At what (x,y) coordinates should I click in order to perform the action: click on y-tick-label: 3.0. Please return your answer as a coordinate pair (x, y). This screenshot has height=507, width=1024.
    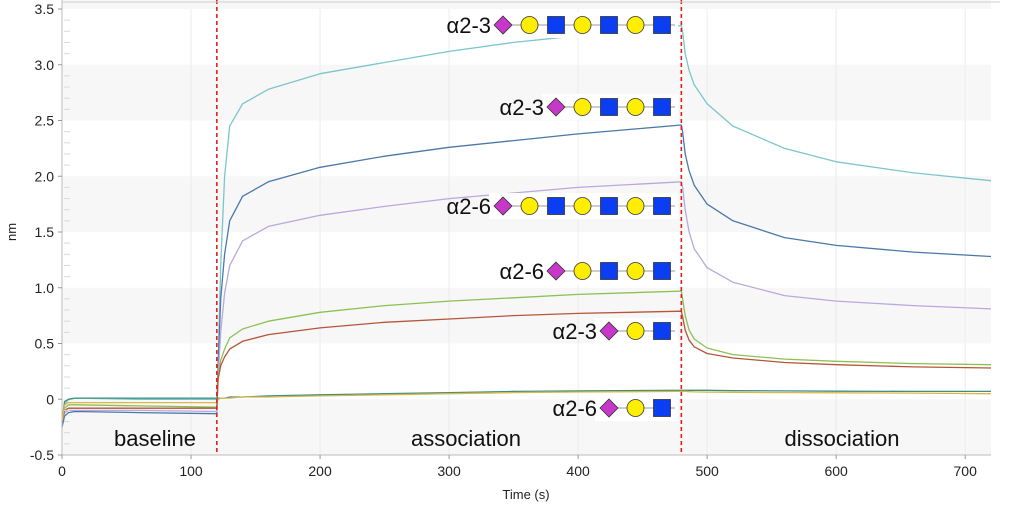
    Looking at the image, I should click on (45, 65).